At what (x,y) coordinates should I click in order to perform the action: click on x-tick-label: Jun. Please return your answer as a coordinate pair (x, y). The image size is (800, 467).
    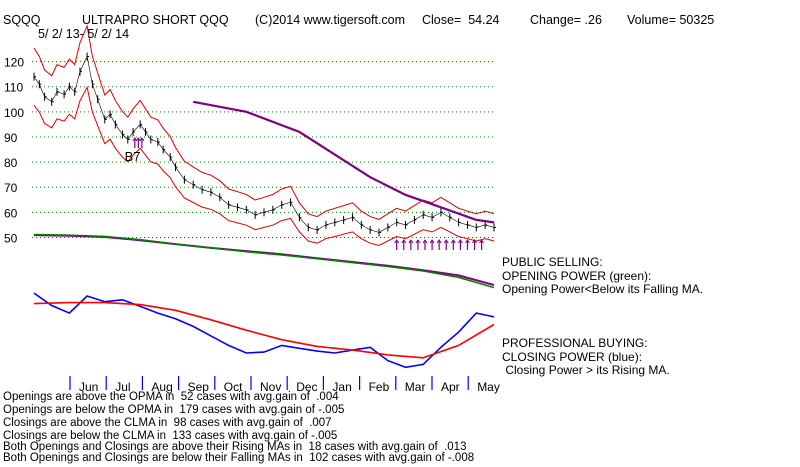
    Looking at the image, I should click on (88, 387).